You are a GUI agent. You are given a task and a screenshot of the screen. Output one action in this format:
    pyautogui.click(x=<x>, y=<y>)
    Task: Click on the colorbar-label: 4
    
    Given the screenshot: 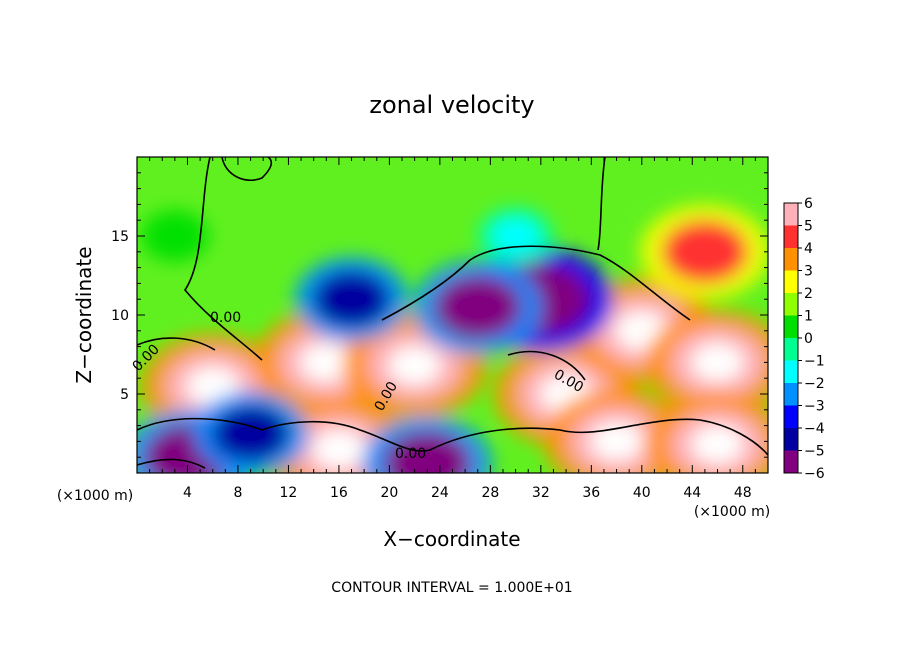 What is the action you would take?
    pyautogui.click(x=808, y=249)
    